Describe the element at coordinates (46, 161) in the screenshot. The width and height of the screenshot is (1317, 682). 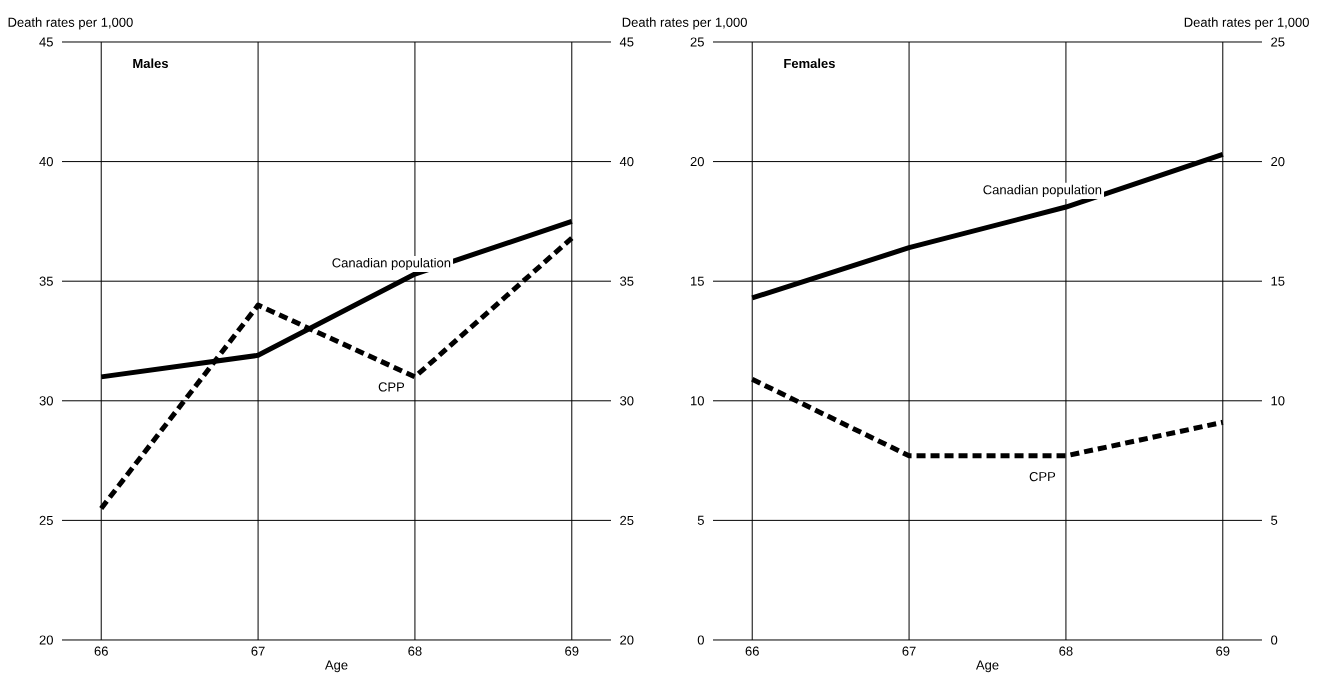
I see `y-tick-label: 40` at that location.